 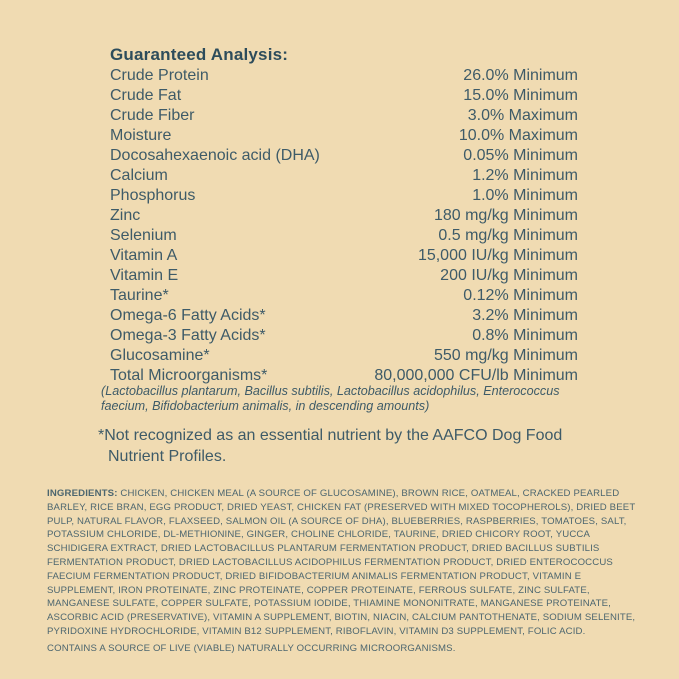 I want to click on nutrient-amount: 0.05% Minimum, so click(x=520, y=155).